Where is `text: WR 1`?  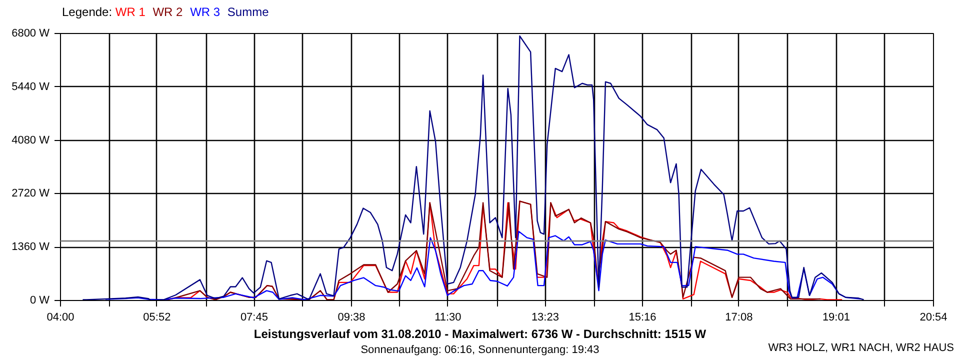 text: WR 1 is located at coordinates (130, 12).